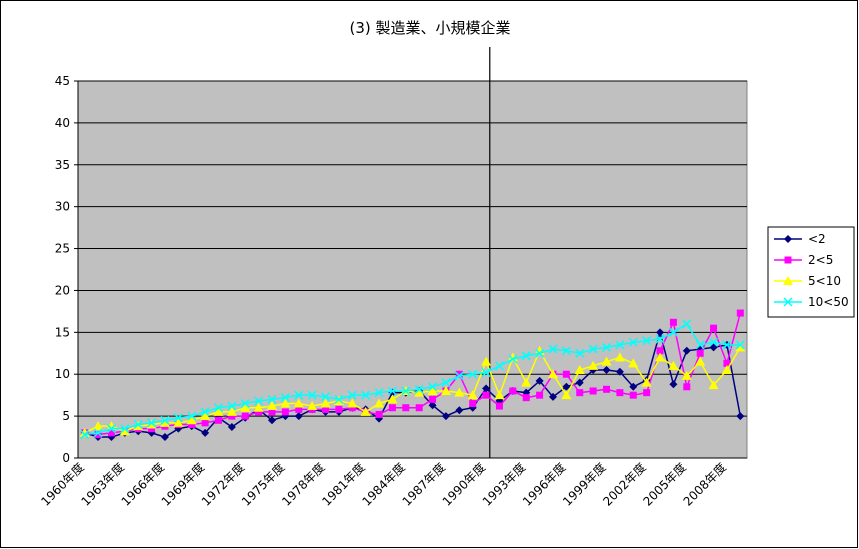 This screenshot has width=859, height=549. I want to click on y-tick-label: 35, so click(62, 165).